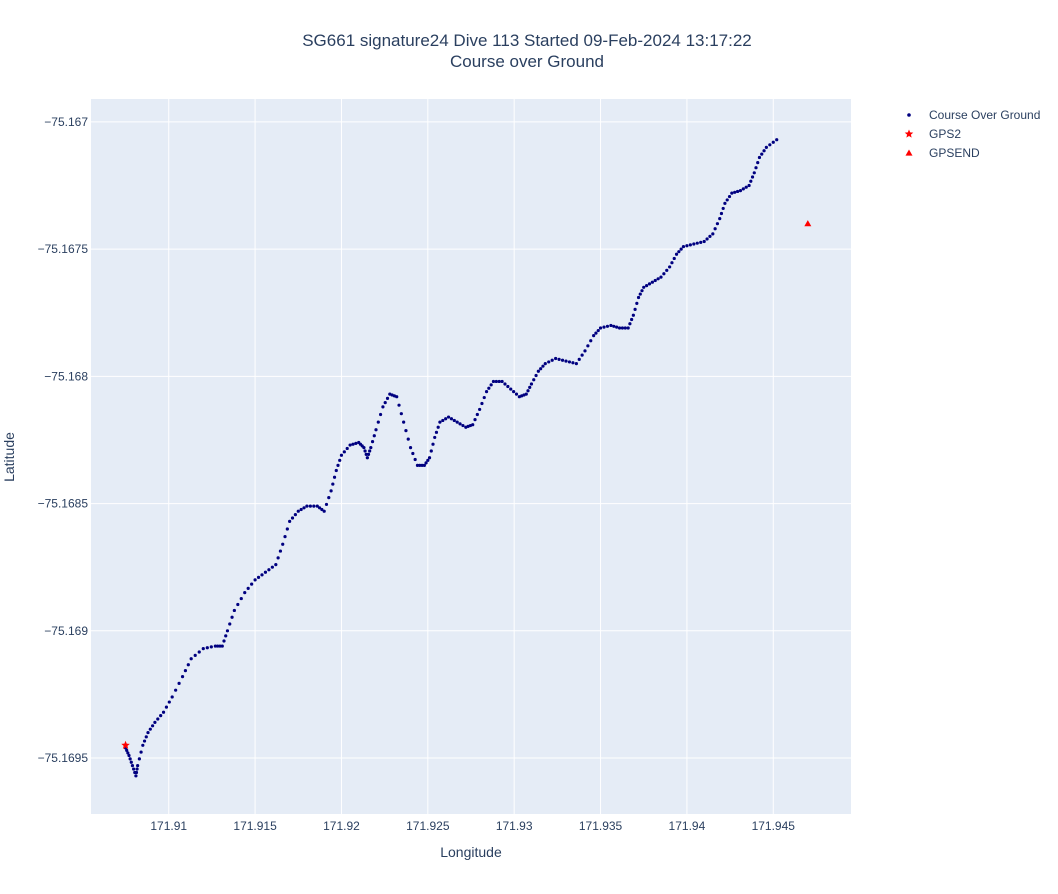 Image resolution: width=1058 pixels, height=894 pixels. I want to click on x-tick-label: 171.93, so click(514, 826).